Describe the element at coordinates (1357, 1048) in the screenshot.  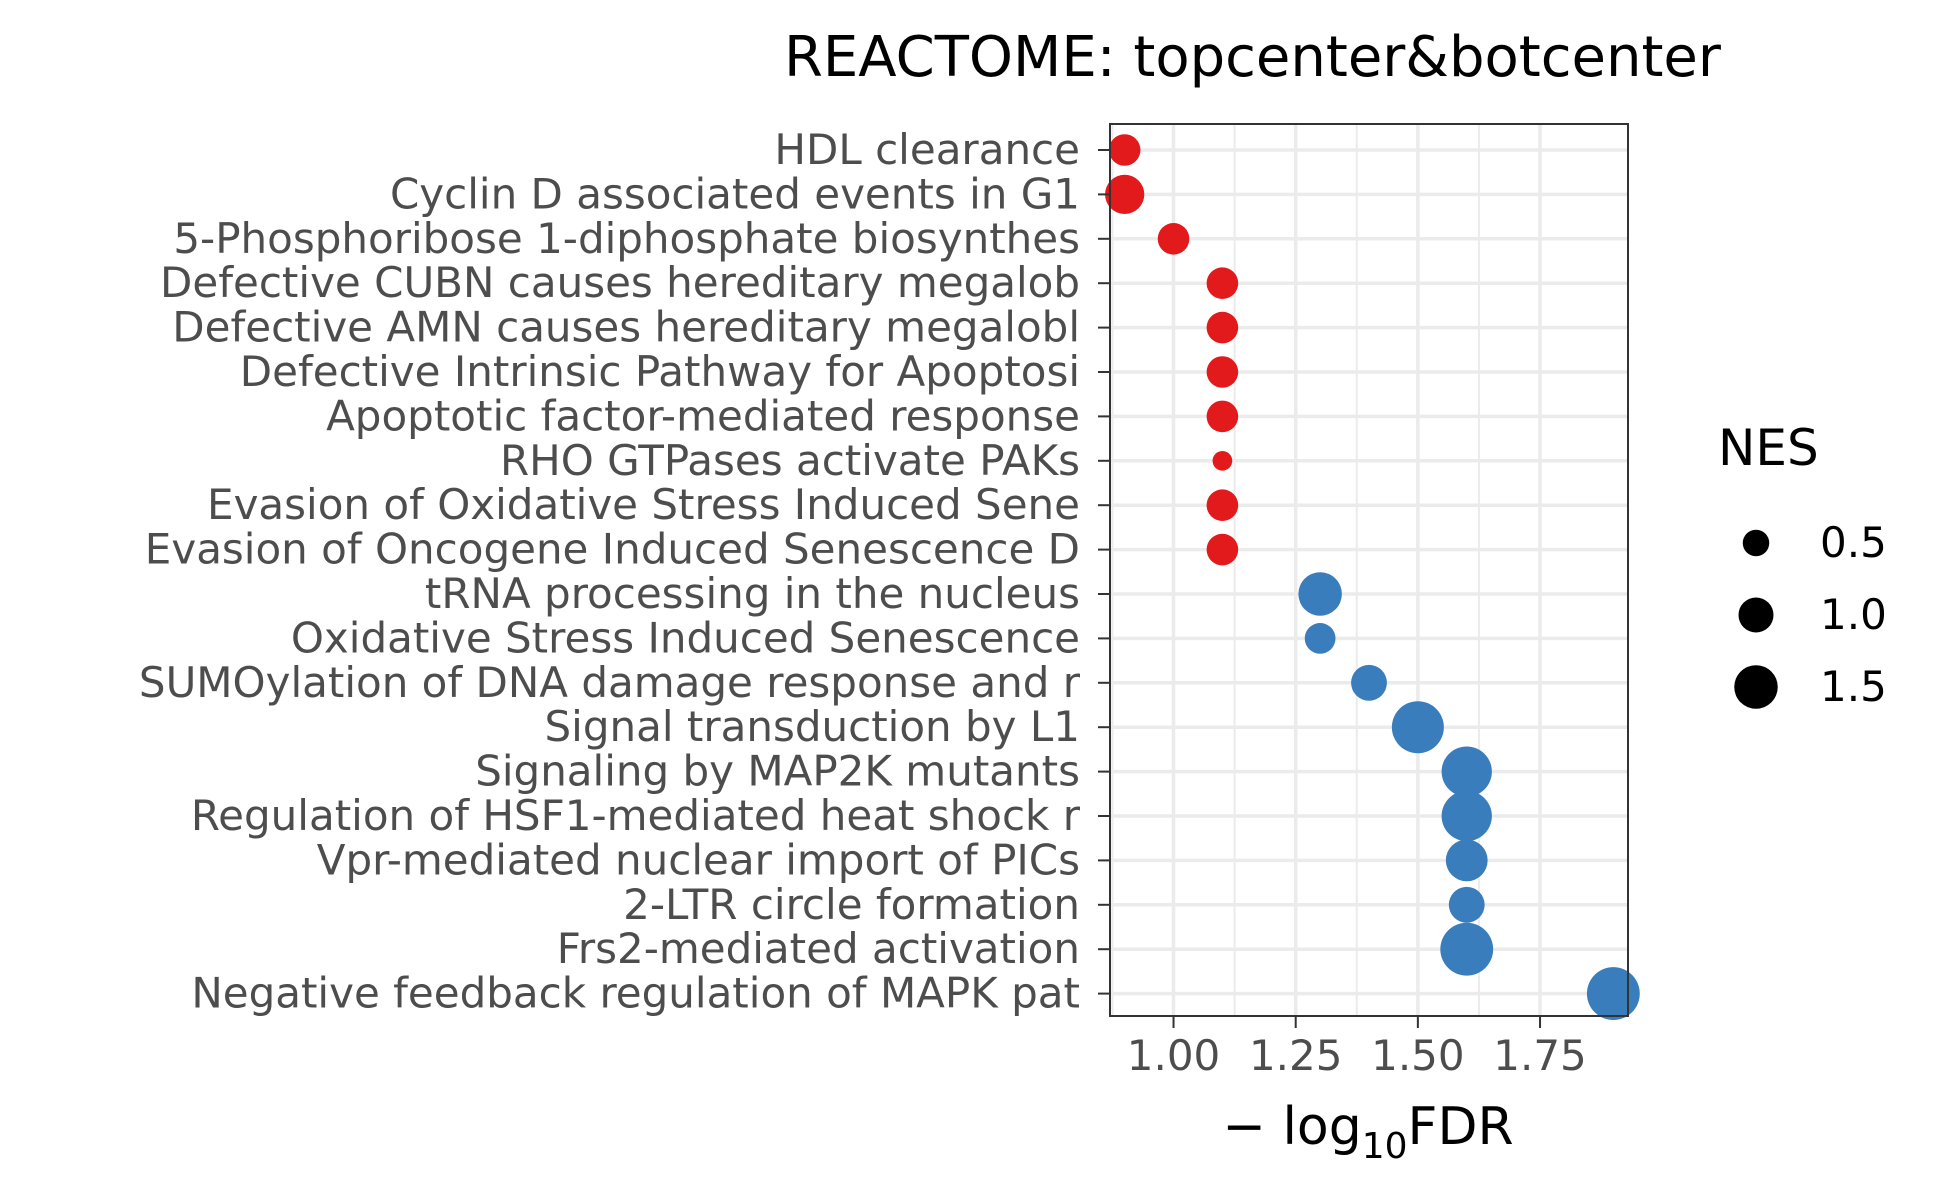
I see `x-axis-ticks: 1.00 1.25 1.50 1.75` at that location.